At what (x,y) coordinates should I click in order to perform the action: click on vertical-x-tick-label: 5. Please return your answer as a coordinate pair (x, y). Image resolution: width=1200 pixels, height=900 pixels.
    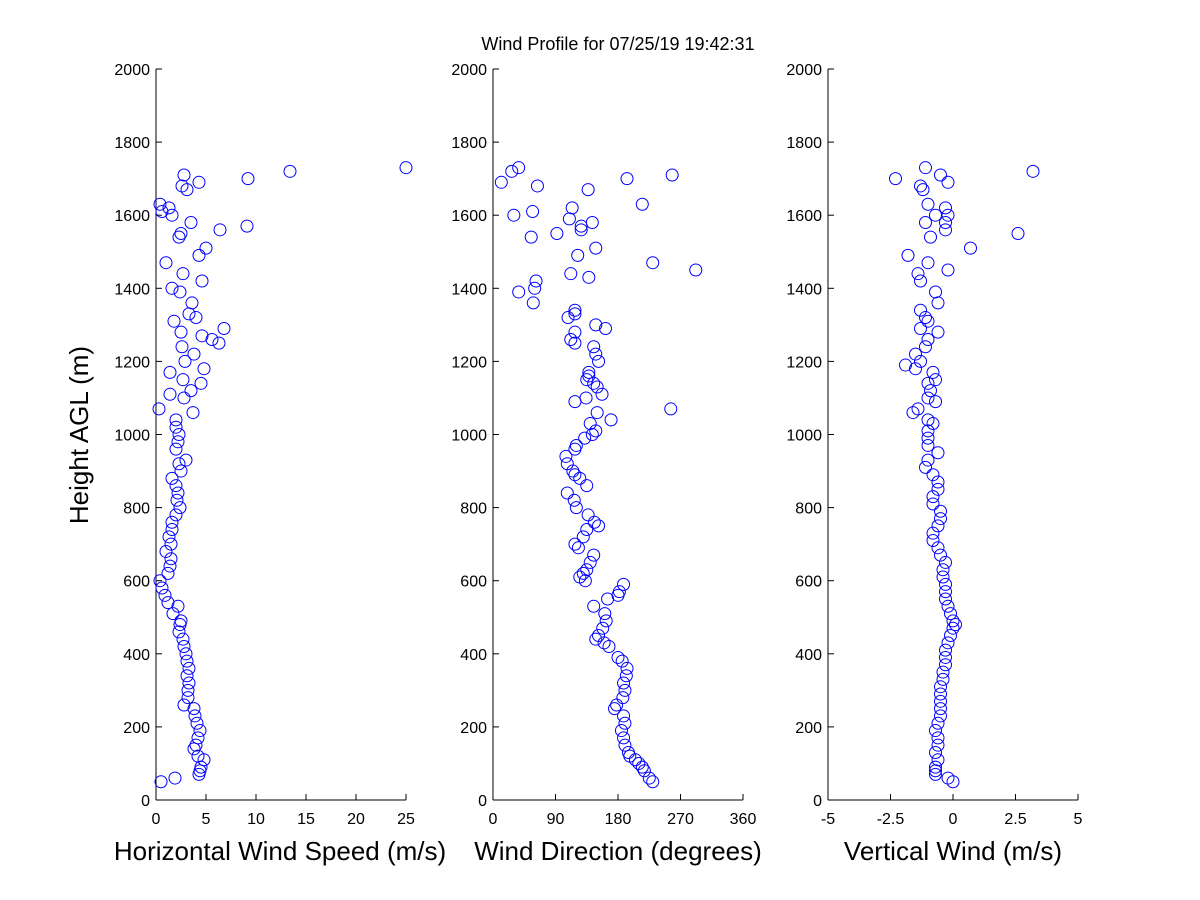
    Looking at the image, I should click on (1078, 819).